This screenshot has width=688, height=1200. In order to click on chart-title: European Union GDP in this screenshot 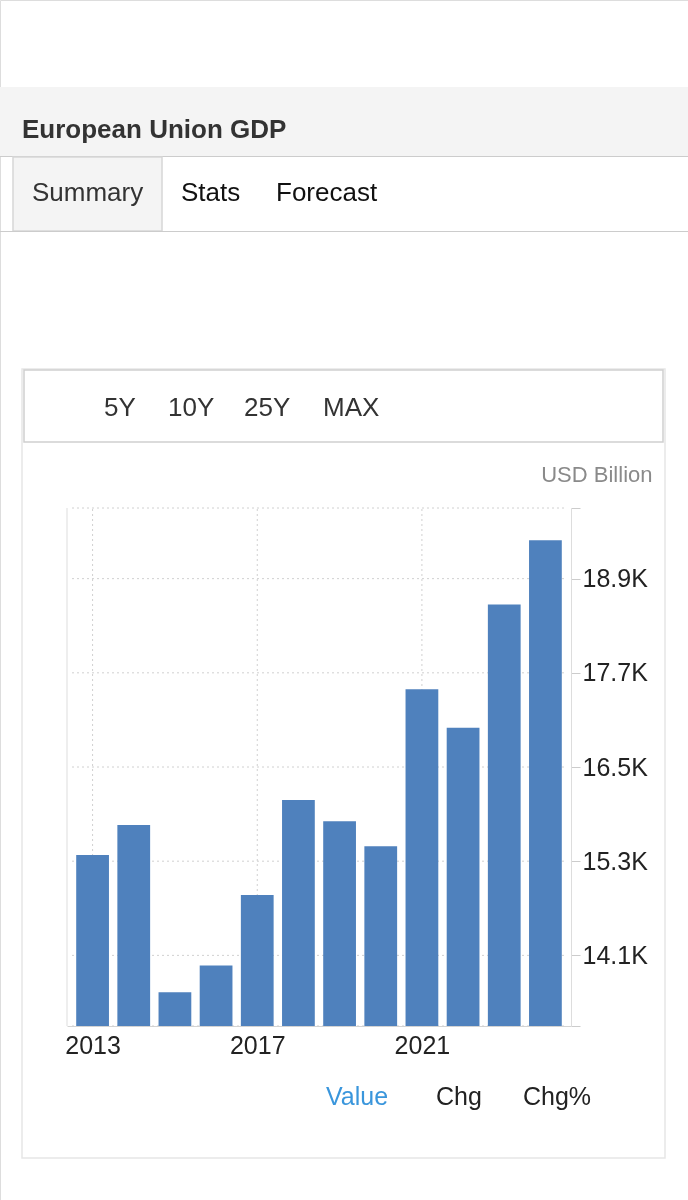, I will do `click(154, 129)`.